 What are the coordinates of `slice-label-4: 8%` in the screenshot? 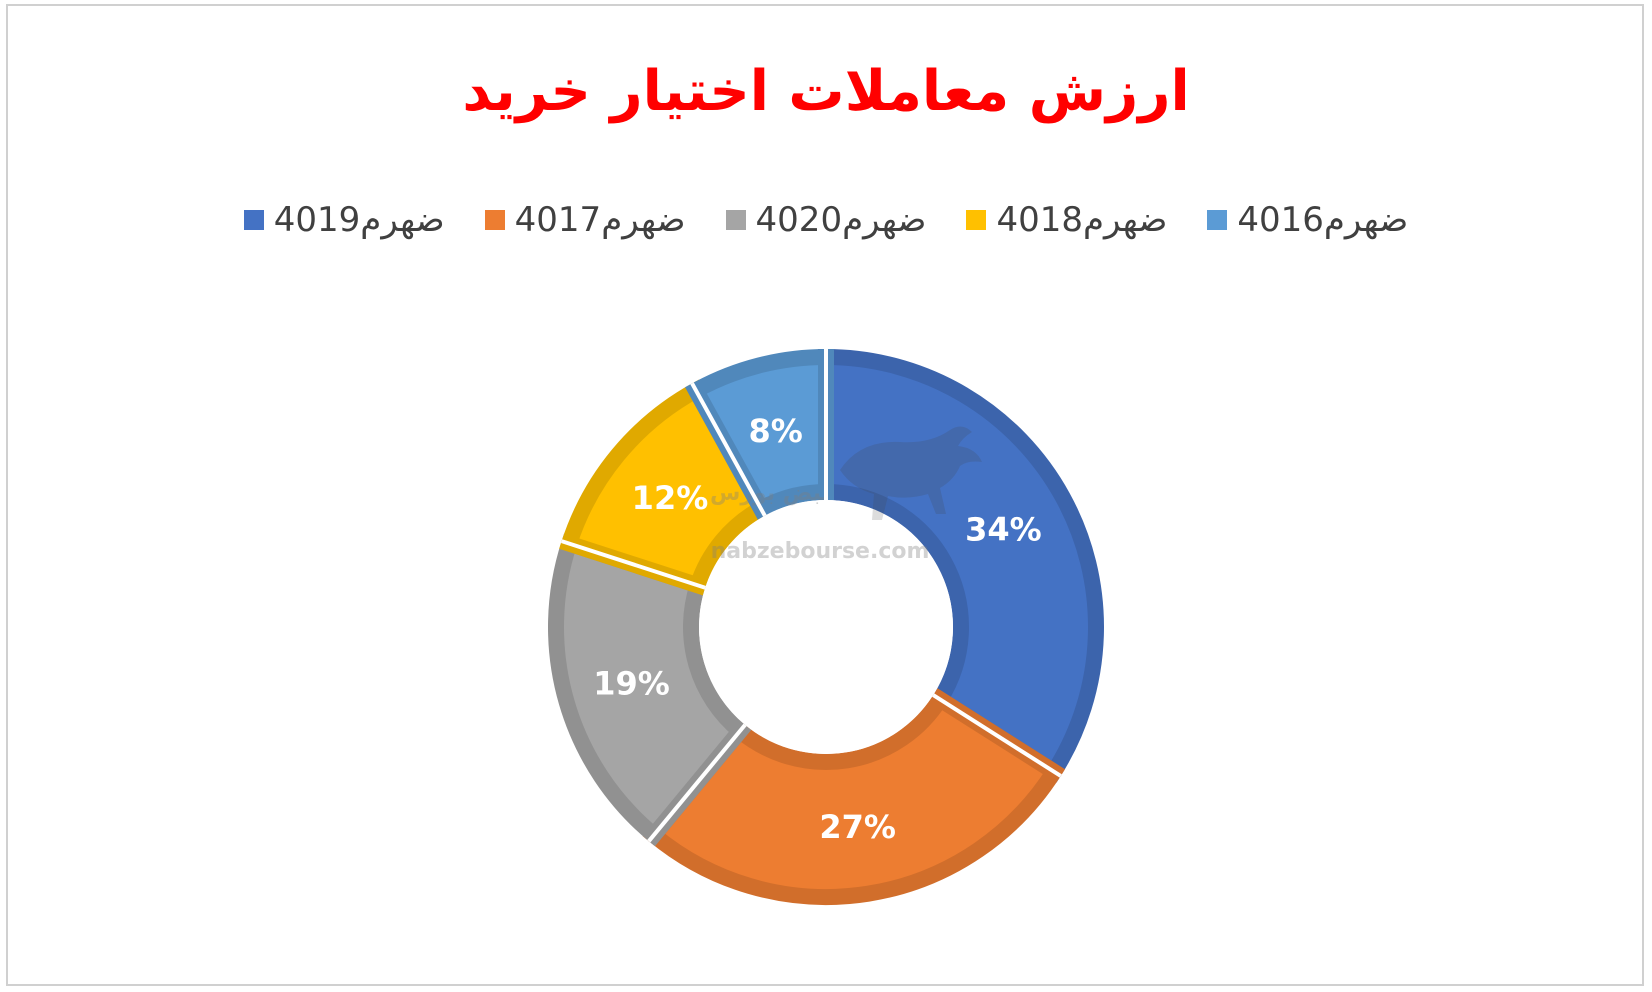 It's located at (775, 431).